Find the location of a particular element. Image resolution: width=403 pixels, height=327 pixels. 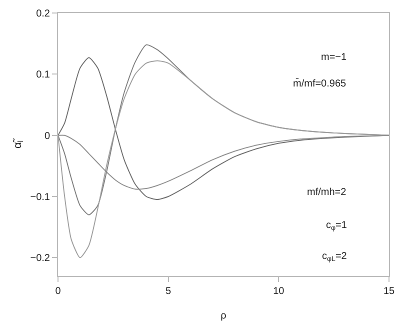

x-tick-label: 5 is located at coordinates (169, 291).